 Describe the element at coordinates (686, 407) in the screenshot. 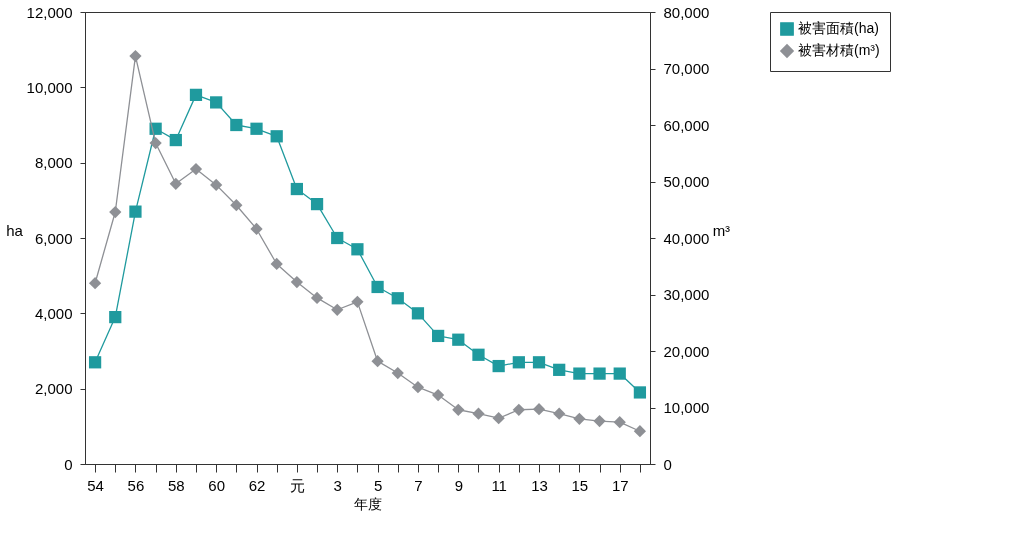

I see `y2-tick-label: 10,000` at that location.